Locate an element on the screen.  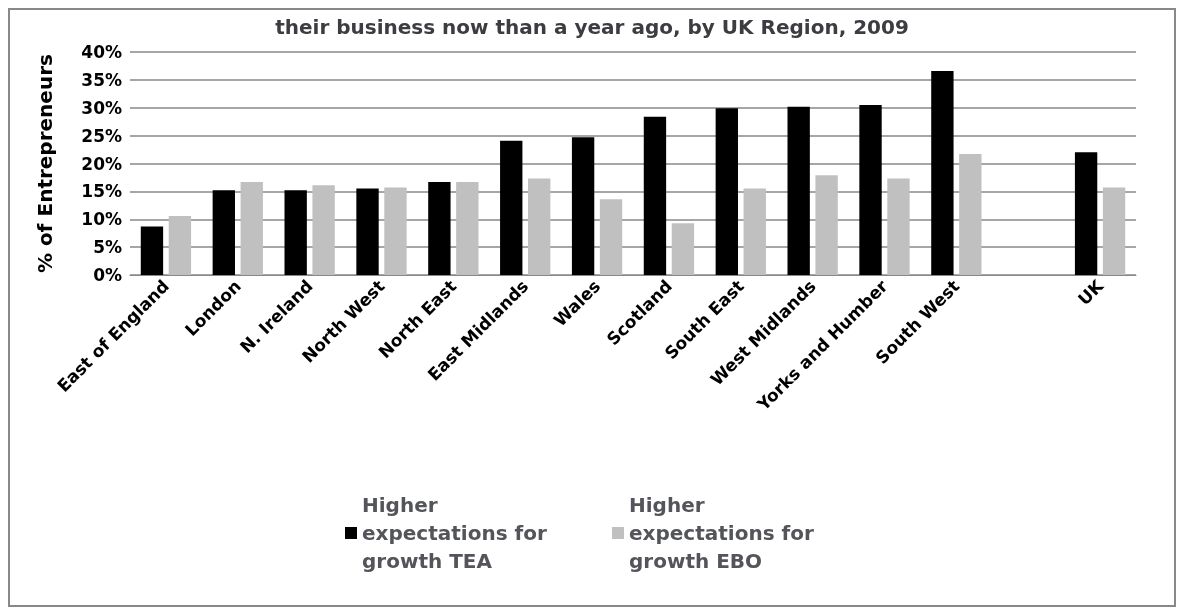
legend-label: Higher expectations for growth TEA is located at coordinates (458, 533).